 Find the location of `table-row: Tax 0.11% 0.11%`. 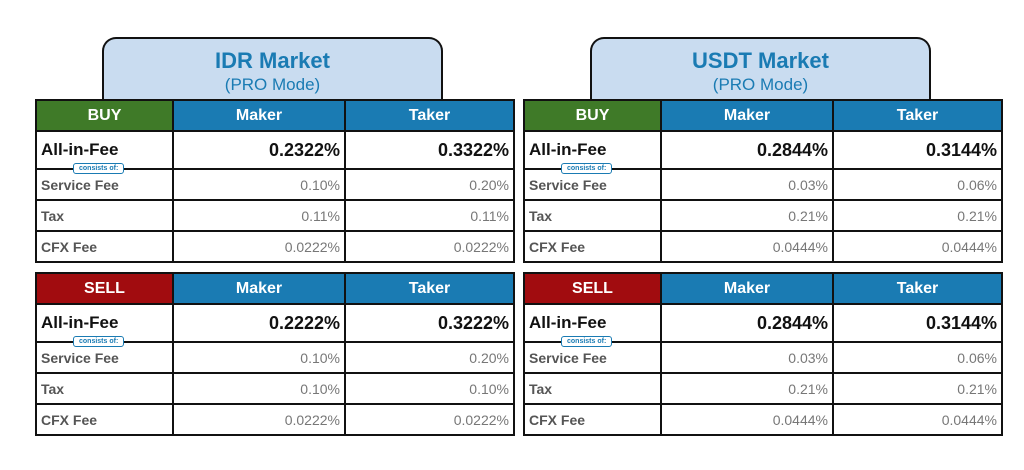

table-row: Tax 0.11% 0.11% is located at coordinates (275, 215).